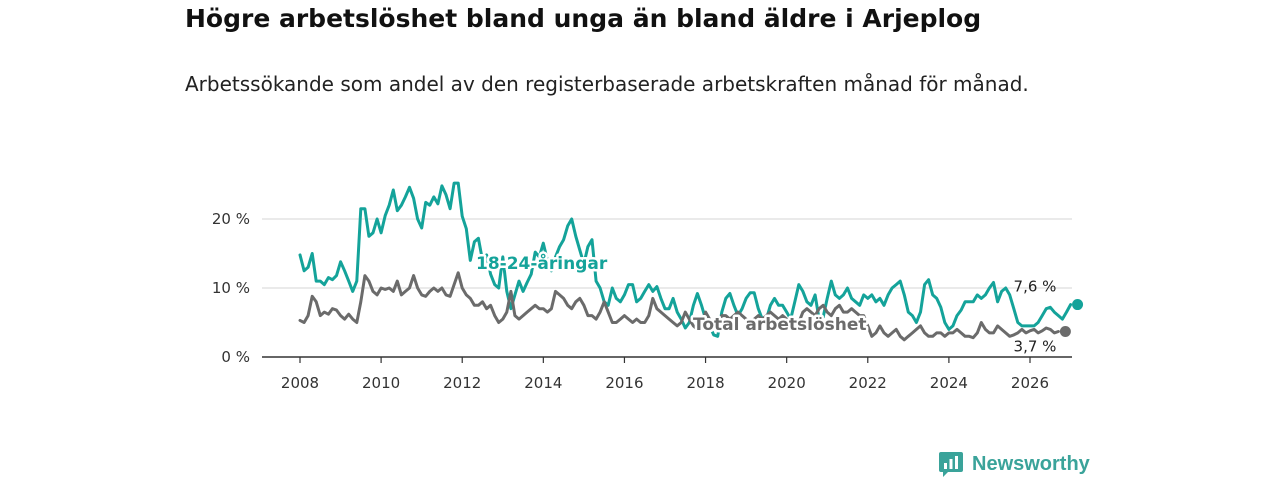  I want to click on series-name-label: 18-24-åringar, so click(542, 263).